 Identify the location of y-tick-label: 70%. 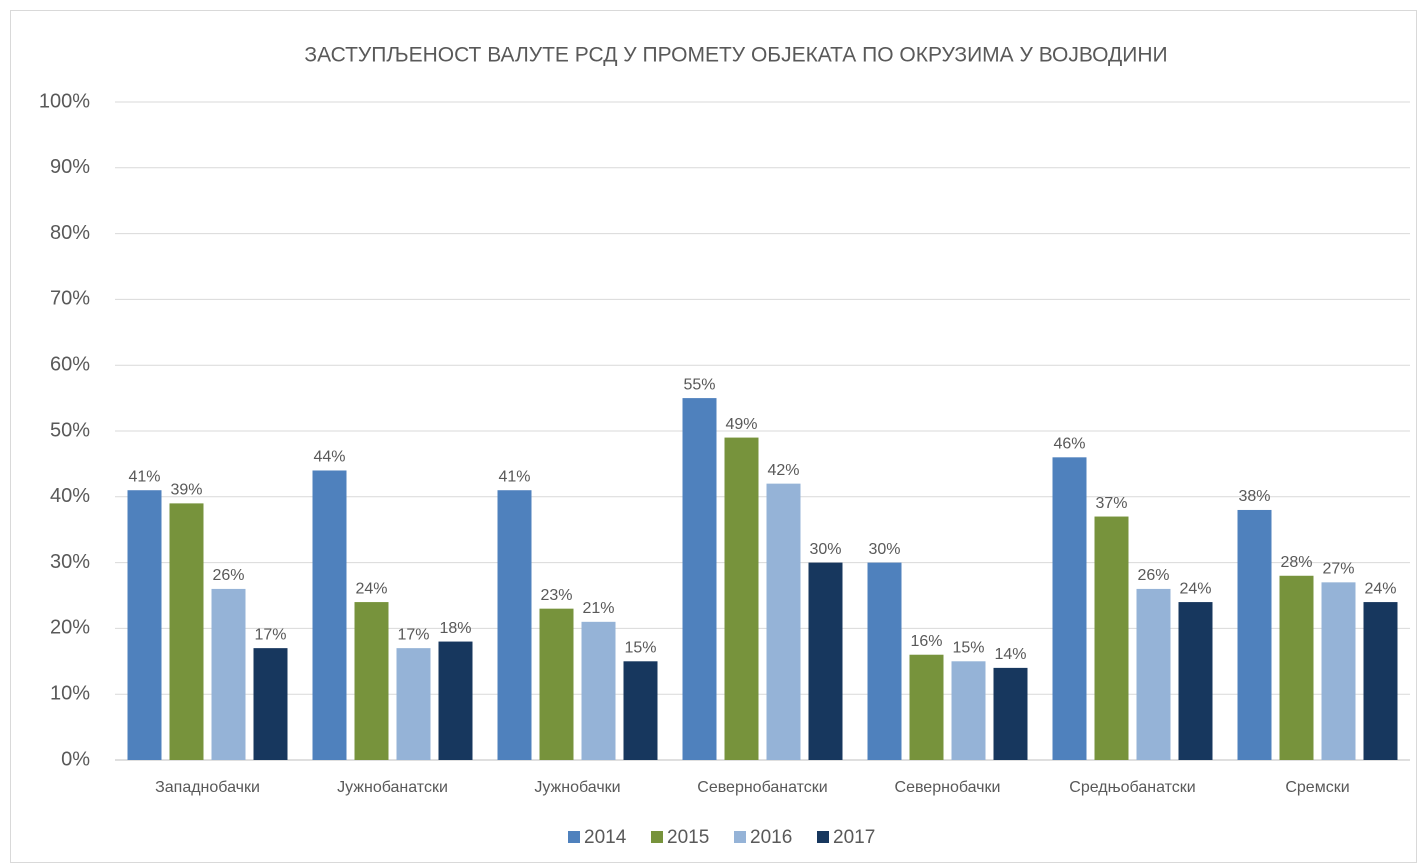
(70, 299).